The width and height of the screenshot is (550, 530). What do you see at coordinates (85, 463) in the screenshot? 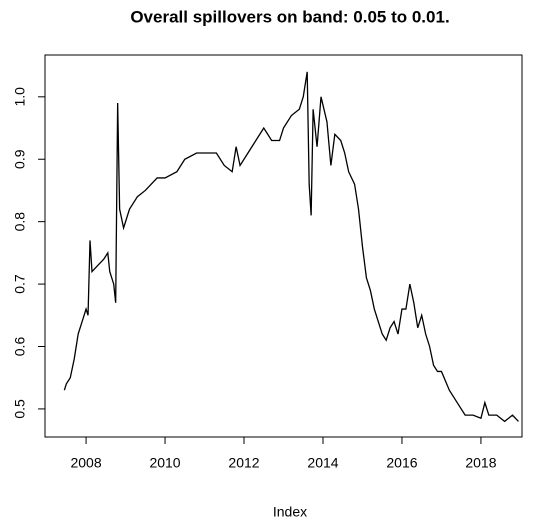
I see `x-tick-label: 2008` at bounding box center [85, 463].